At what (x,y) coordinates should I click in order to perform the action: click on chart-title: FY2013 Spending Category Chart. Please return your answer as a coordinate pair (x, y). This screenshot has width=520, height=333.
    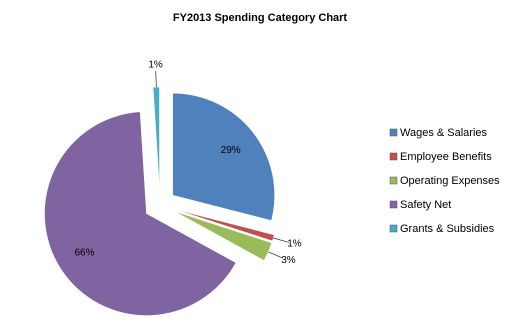
    Looking at the image, I should click on (260, 18).